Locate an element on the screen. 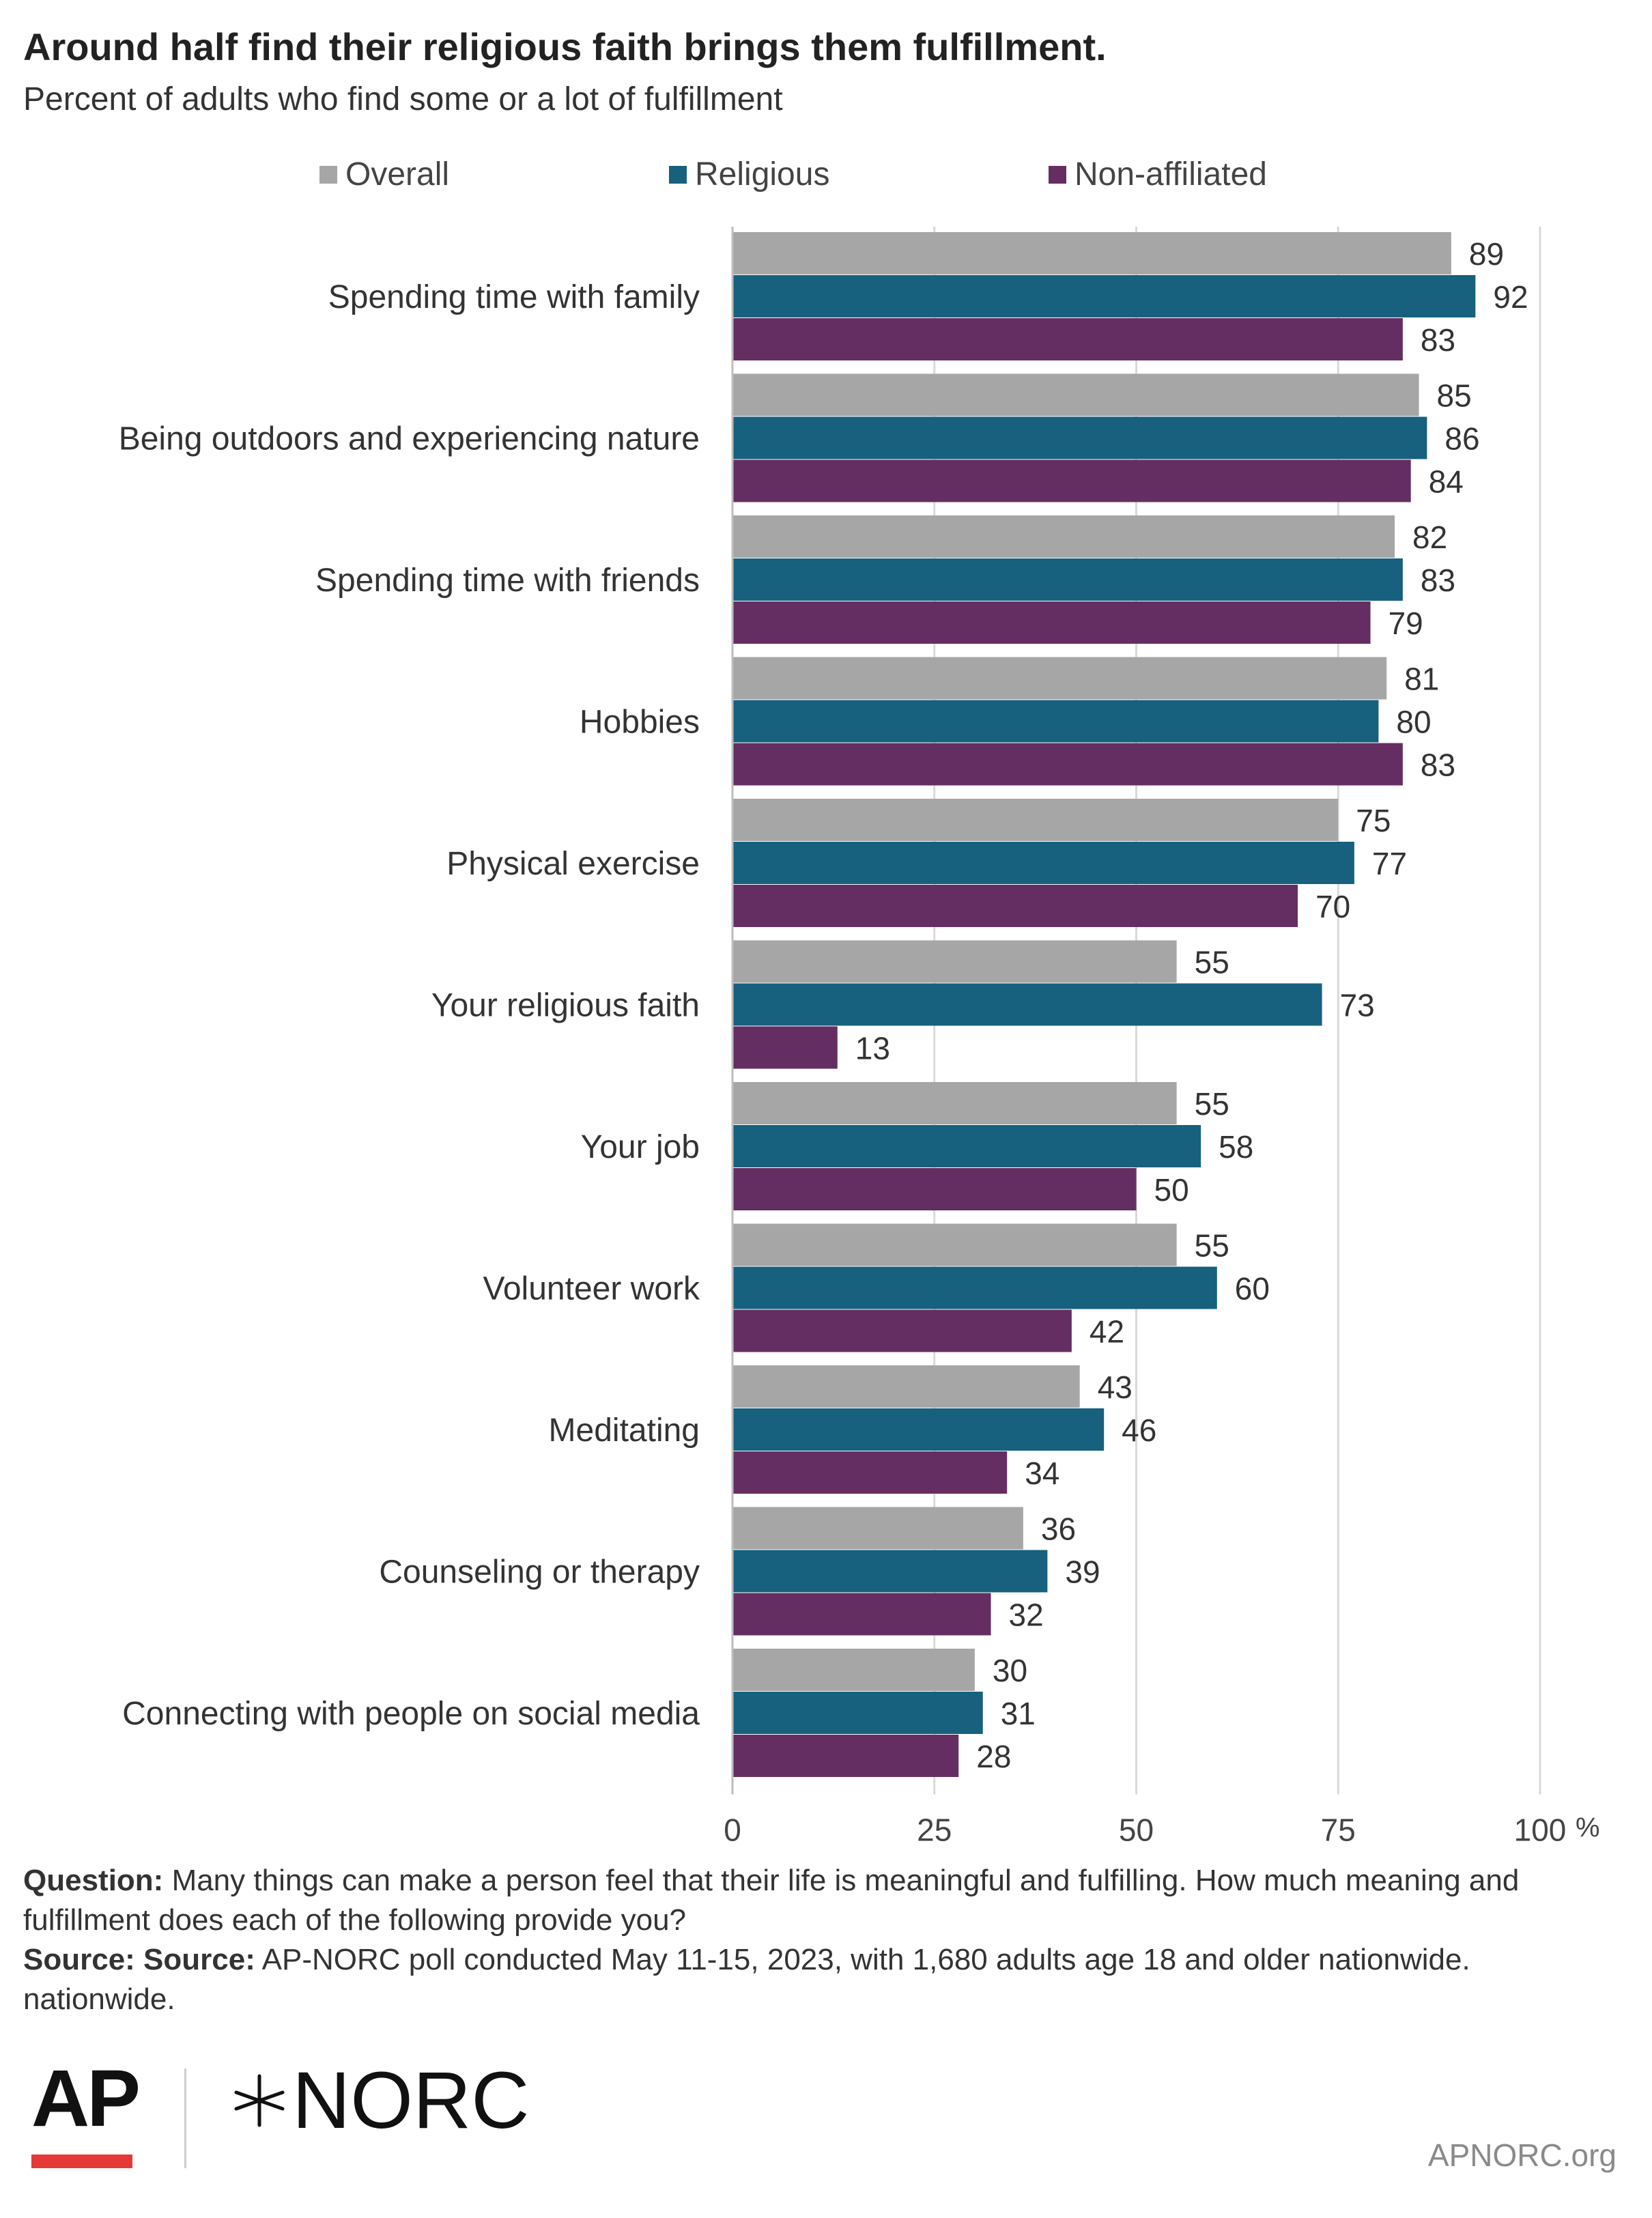 This screenshot has height=2218, width=1652. data-label: 60 is located at coordinates (1252, 1289).